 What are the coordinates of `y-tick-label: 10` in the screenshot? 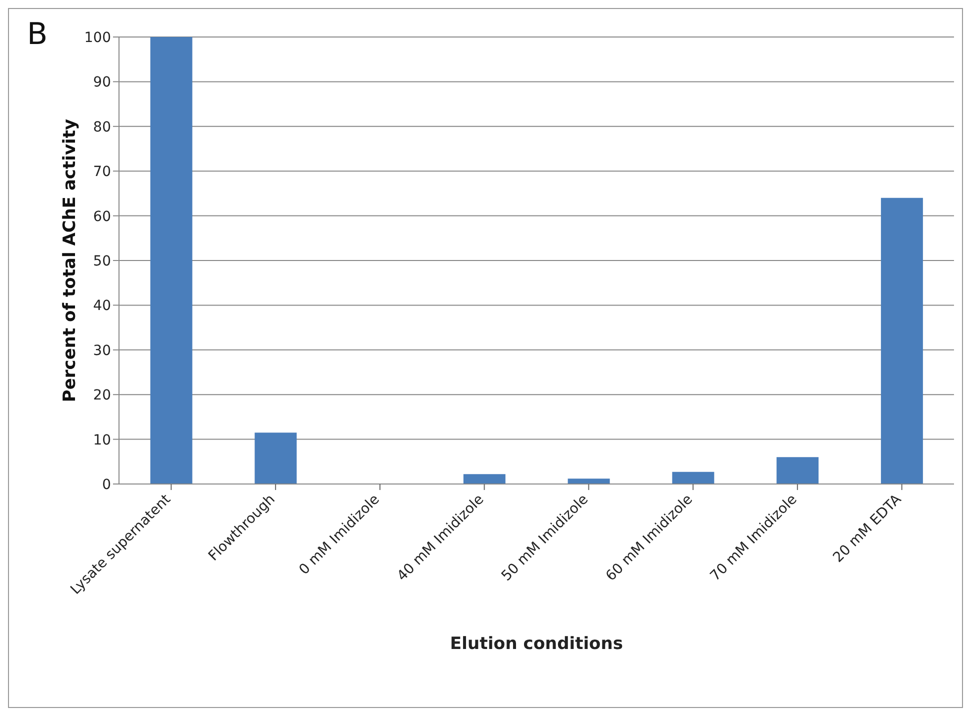 It's located at (102, 440).